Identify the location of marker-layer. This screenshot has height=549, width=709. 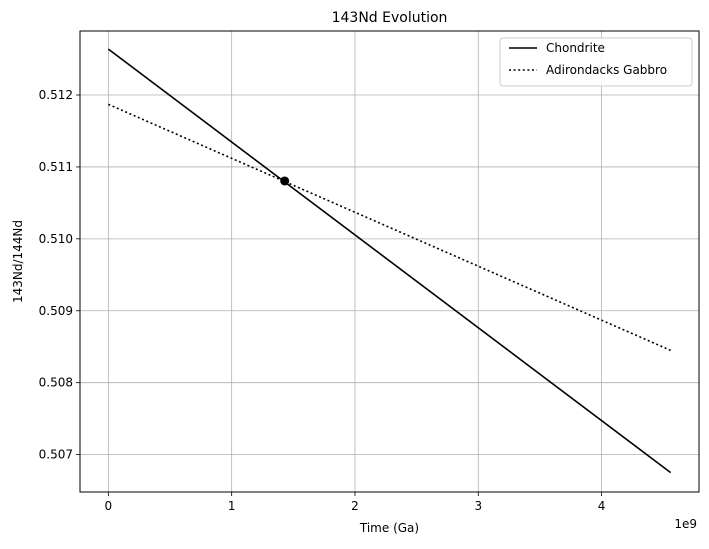
(285, 181).